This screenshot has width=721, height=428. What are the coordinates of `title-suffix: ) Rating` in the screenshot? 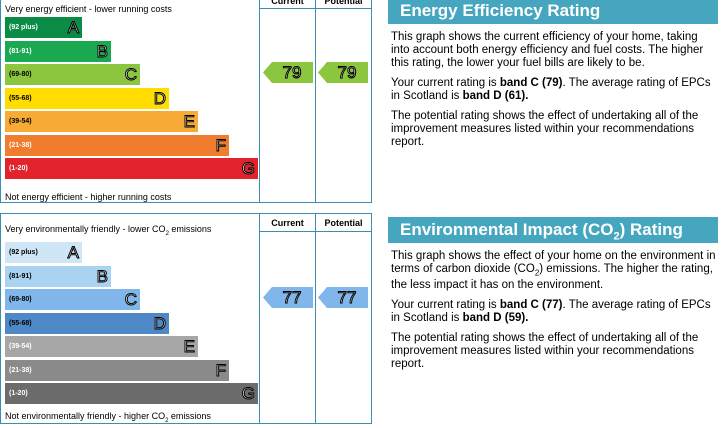 It's located at (651, 229).